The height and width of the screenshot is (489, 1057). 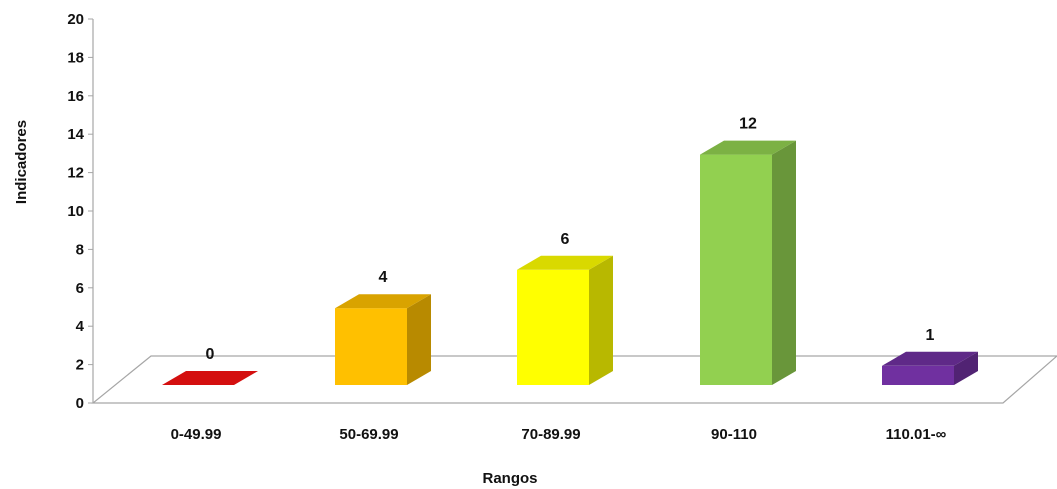 What do you see at coordinates (748, 124) in the screenshot?
I see `data-label: 12` at bounding box center [748, 124].